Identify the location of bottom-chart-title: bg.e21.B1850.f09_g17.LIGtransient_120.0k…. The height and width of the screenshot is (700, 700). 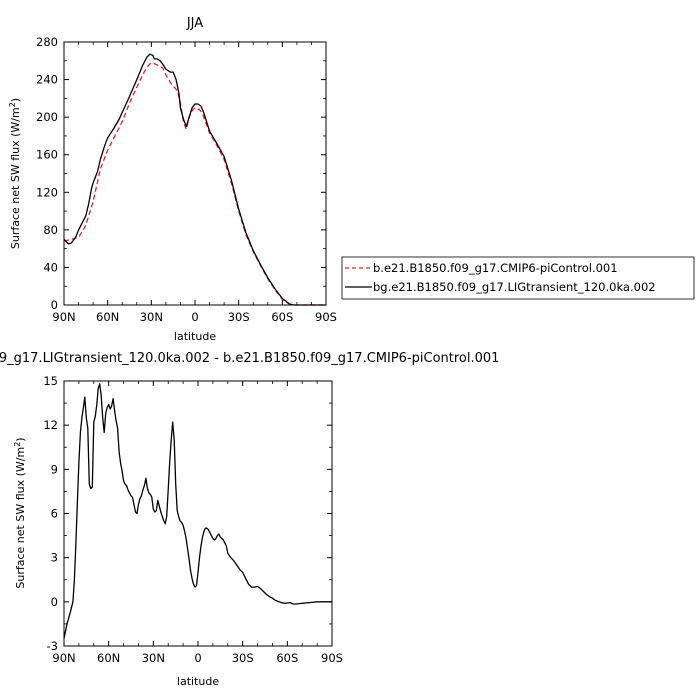
(249, 358).